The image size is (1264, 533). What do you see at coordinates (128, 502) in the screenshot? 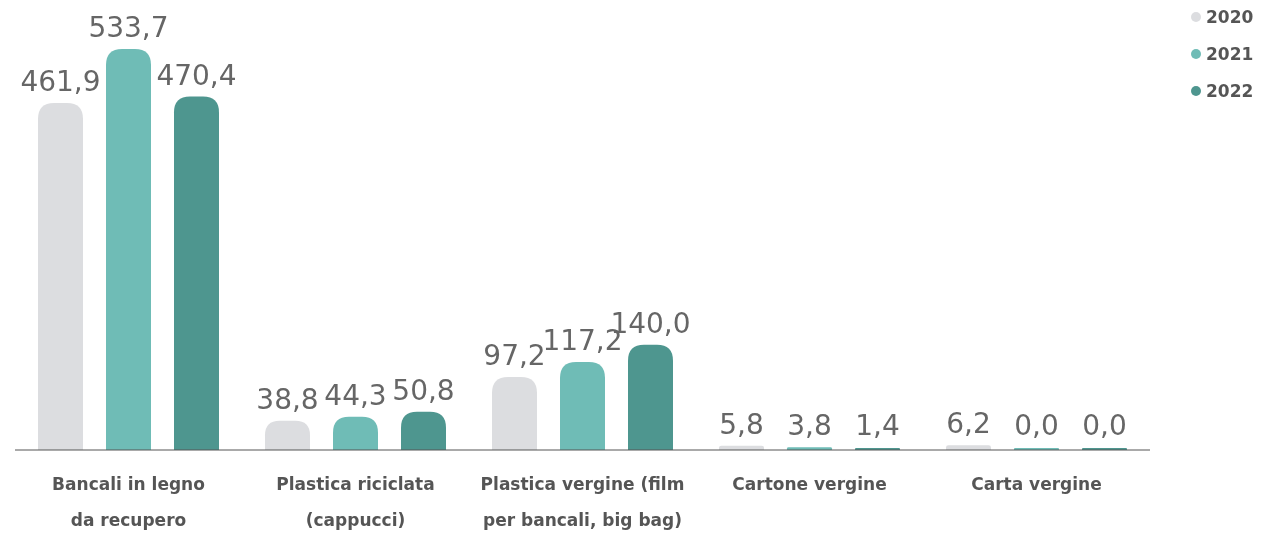
I see `x-tick-label: Bancali in legno da recupero` at bounding box center [128, 502].